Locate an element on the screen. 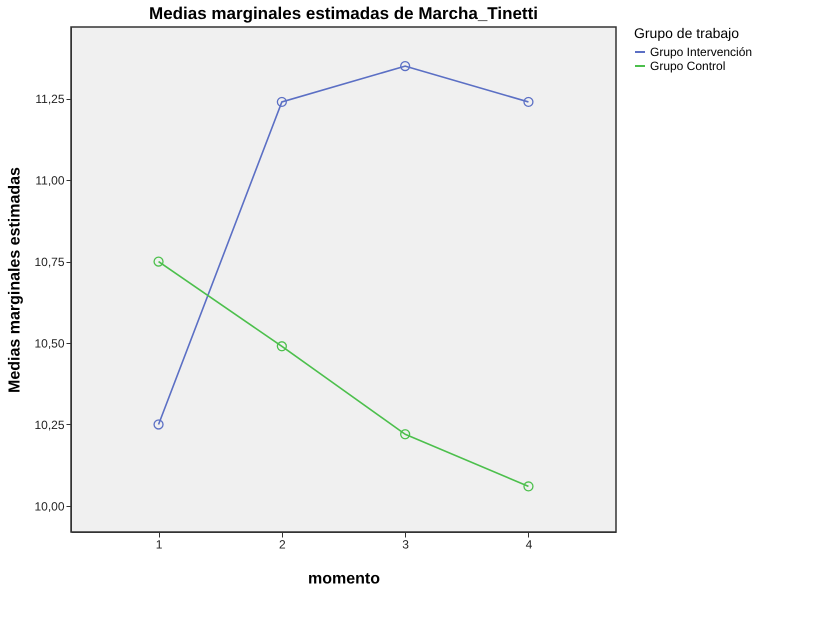 This screenshot has width=825, height=635. chart-title: Medias marginales estimadas de Marcha_Tinetti is located at coordinates (343, 13).